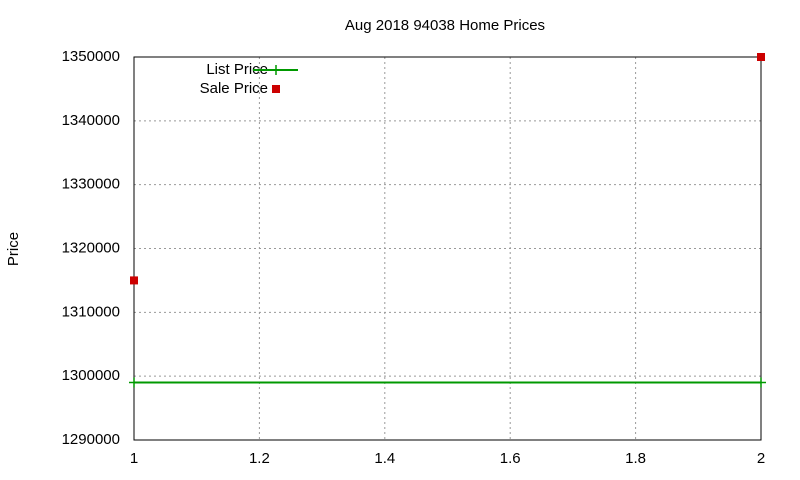 The height and width of the screenshot is (480, 800). Describe the element at coordinates (635, 458) in the screenshot. I see `x-tick-label: 1.8` at that location.